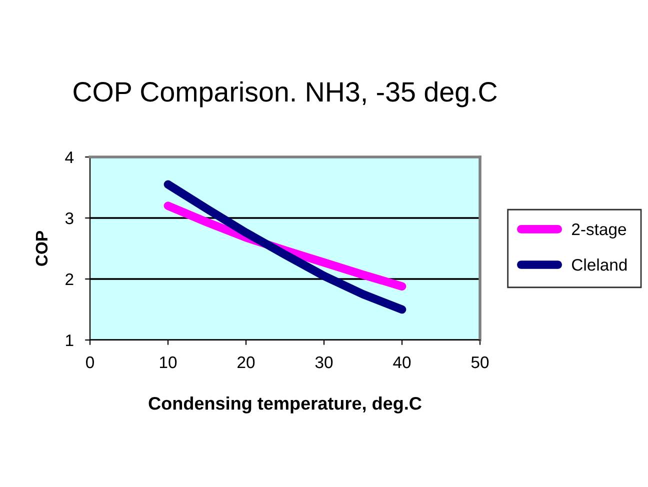  I want to click on y-axis-title: COP, so click(42, 248).